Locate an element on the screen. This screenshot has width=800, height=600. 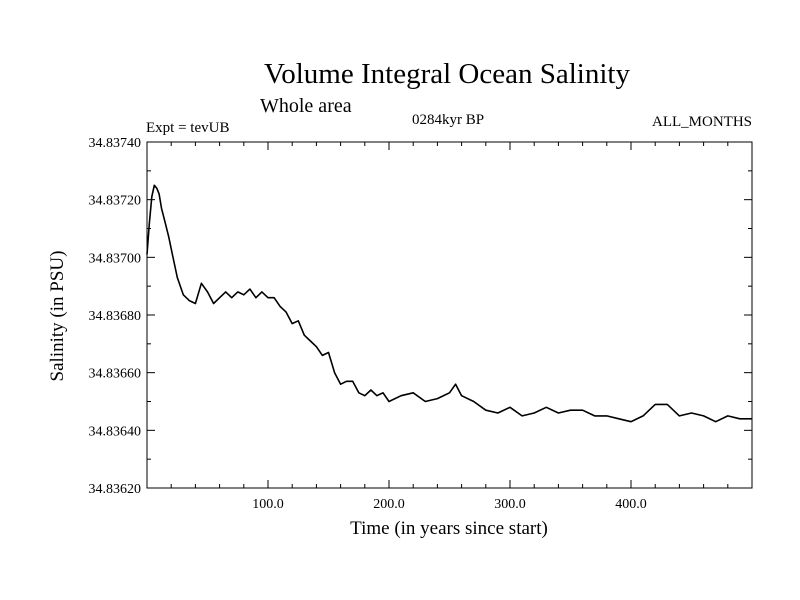
y-tick-label: 34.83680 is located at coordinates (115, 316).